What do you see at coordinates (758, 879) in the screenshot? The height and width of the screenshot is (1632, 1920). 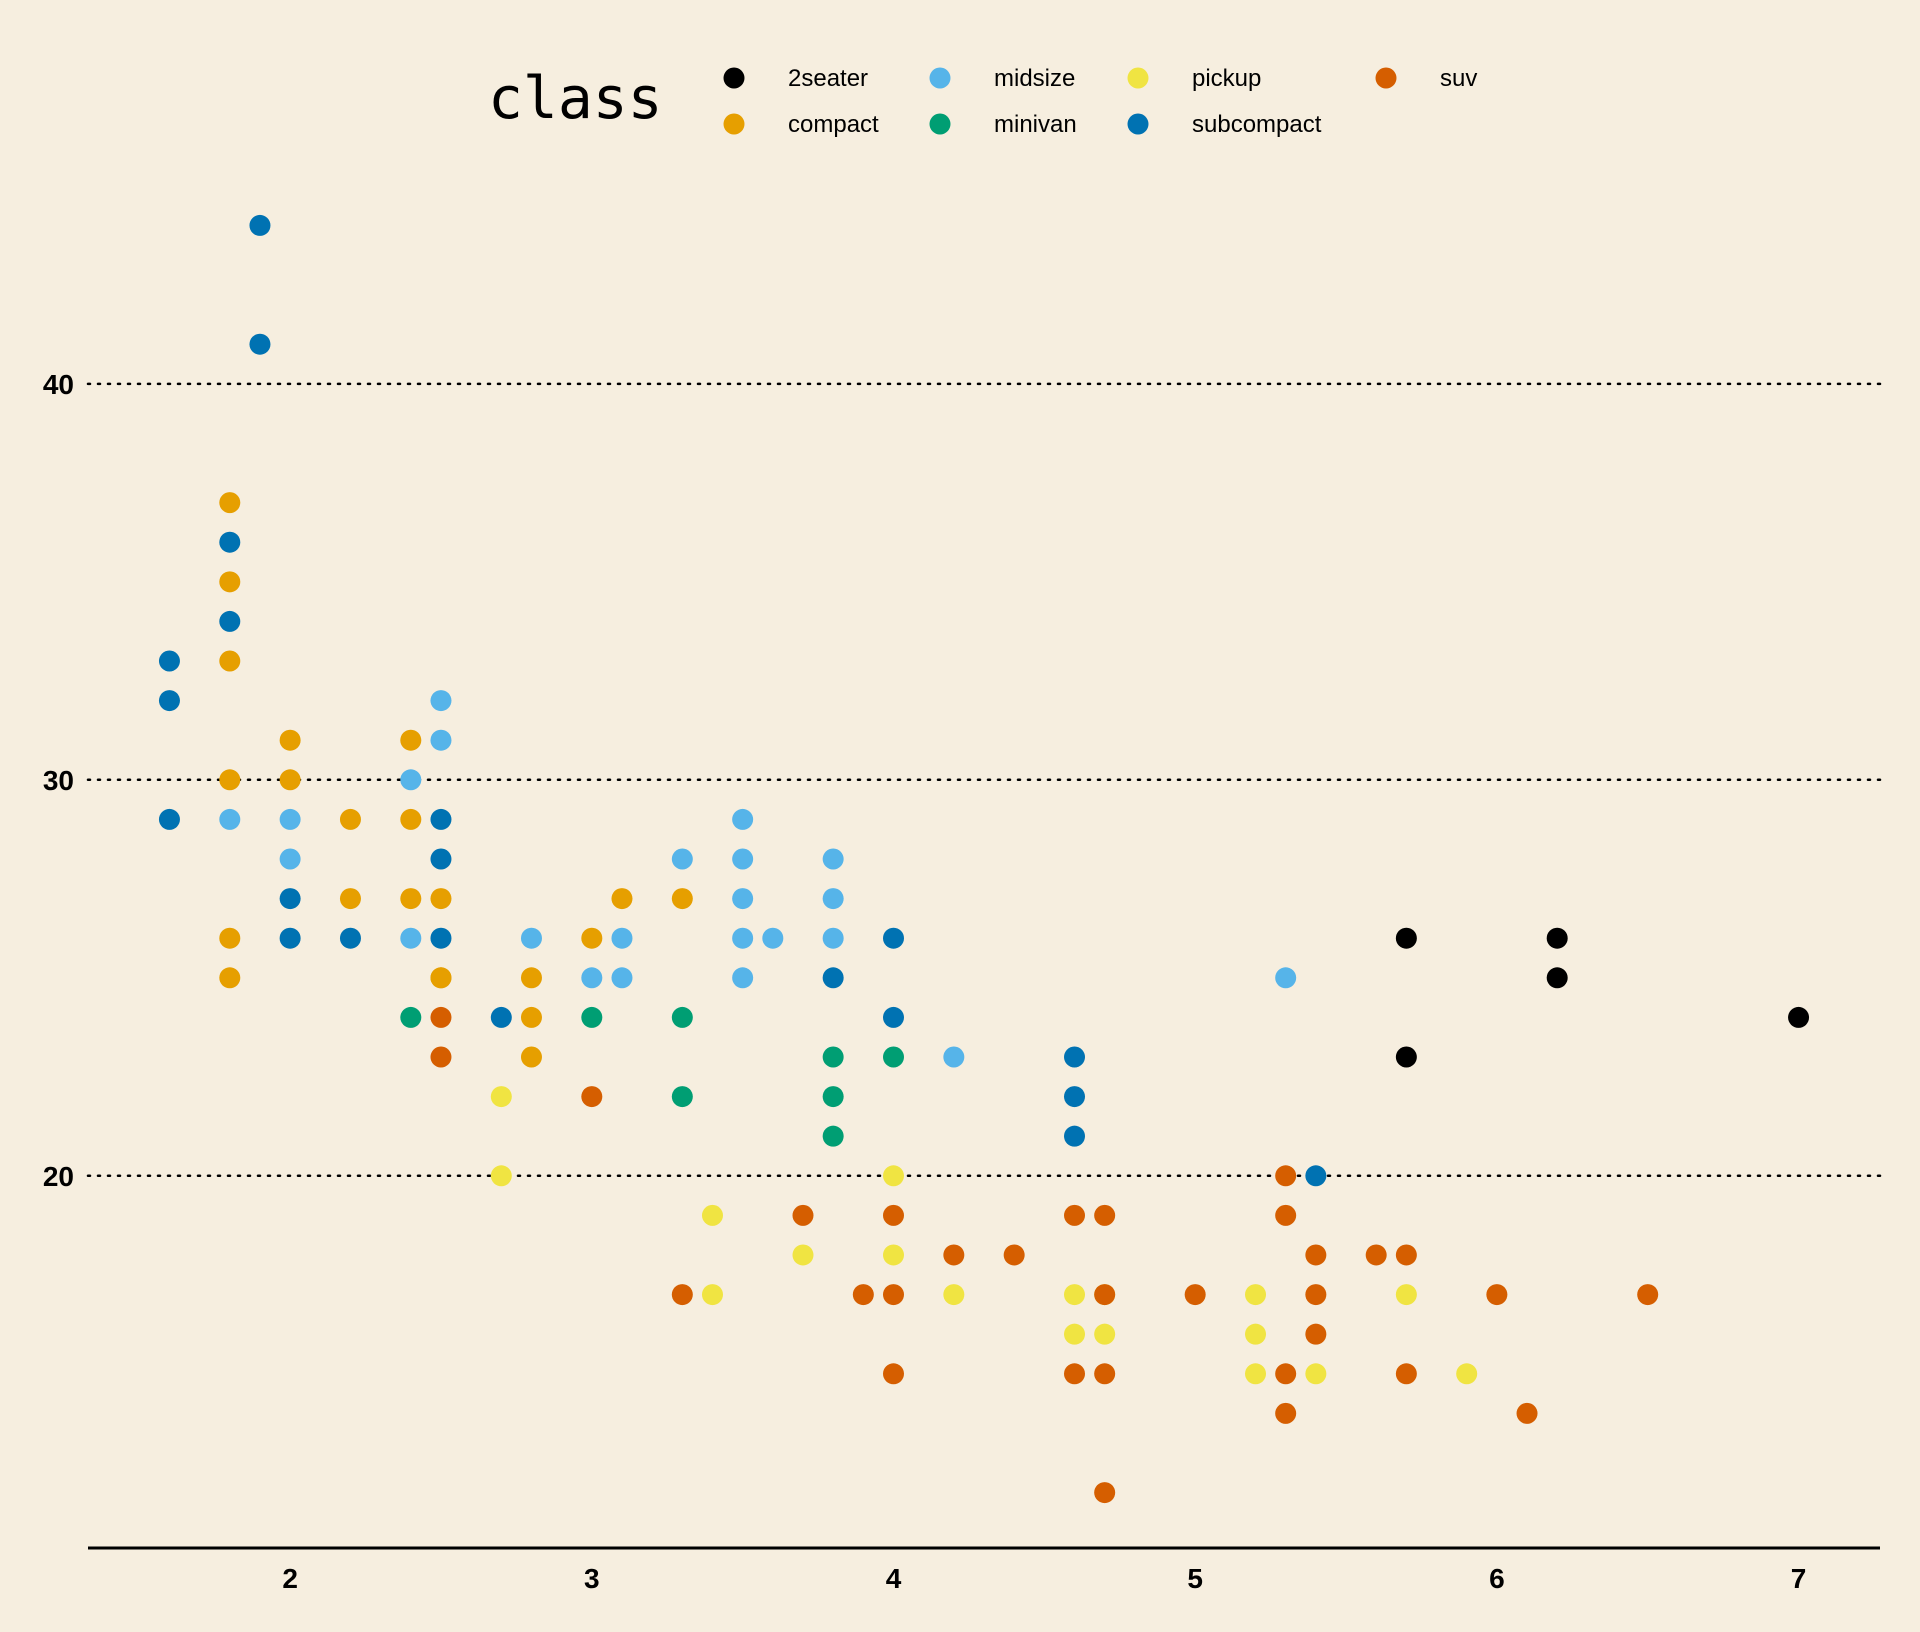 I see `series-midsize` at bounding box center [758, 879].